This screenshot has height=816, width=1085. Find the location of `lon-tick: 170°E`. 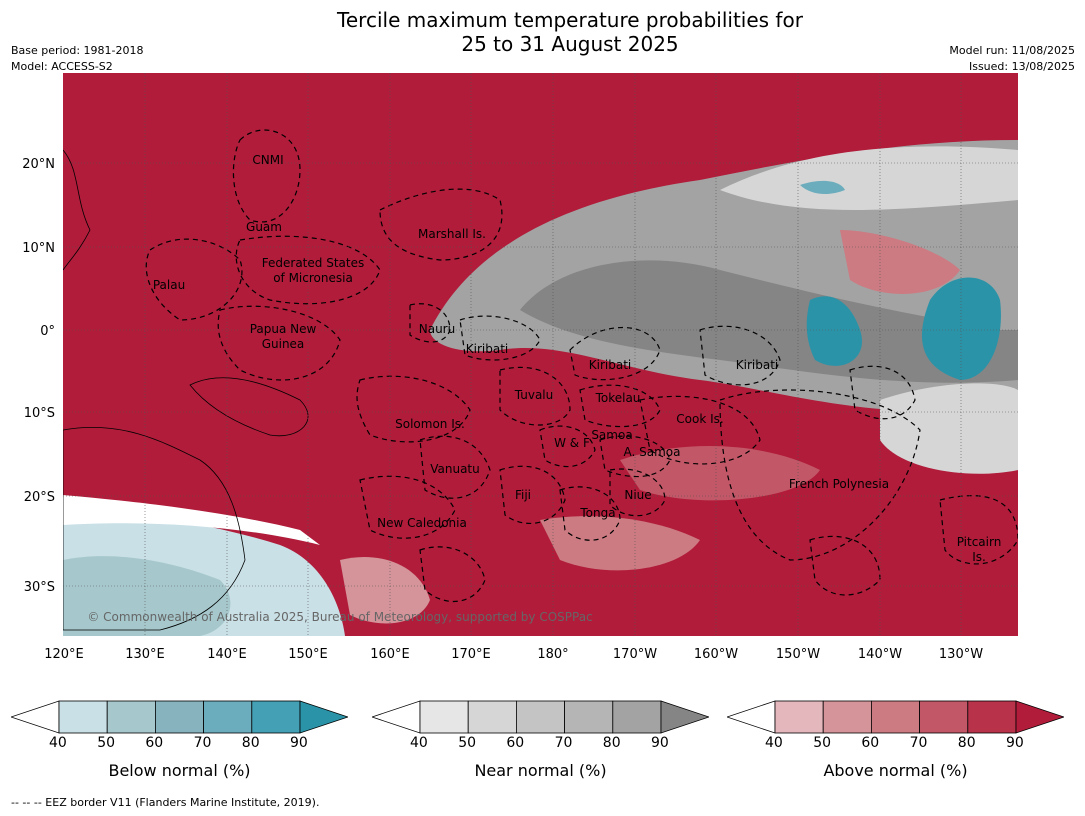

lon-tick: 170°E is located at coordinates (471, 654).